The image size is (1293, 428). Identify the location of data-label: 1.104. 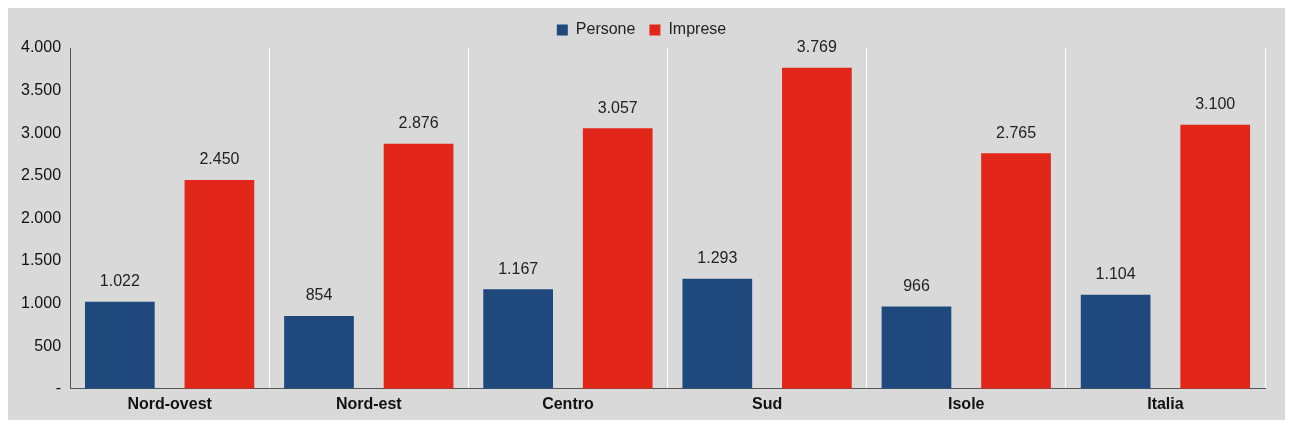
(1115, 274).